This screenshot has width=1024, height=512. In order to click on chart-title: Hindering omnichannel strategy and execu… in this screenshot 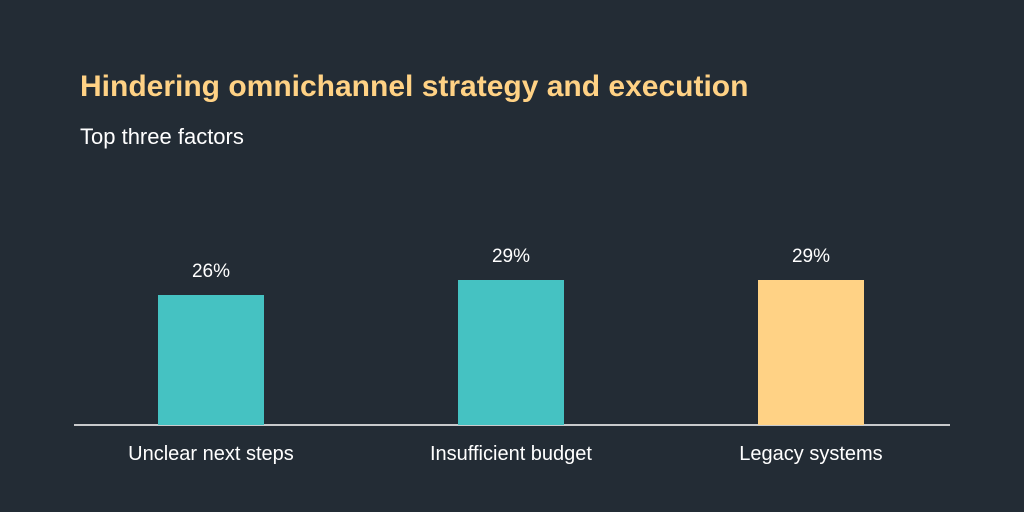, I will do `click(414, 86)`.